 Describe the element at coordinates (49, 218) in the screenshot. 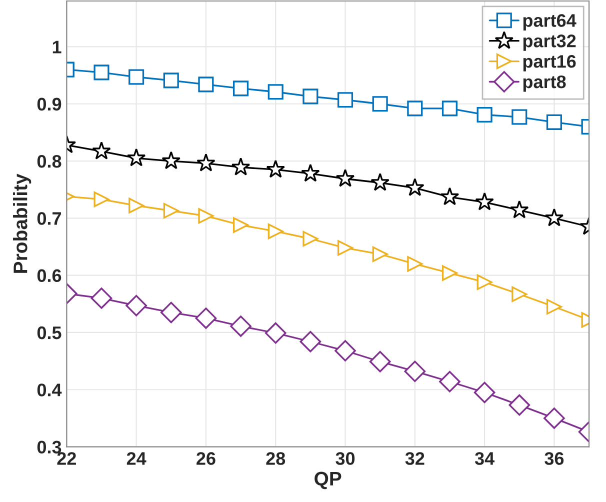

I see `y-tick-label: 0.7` at that location.